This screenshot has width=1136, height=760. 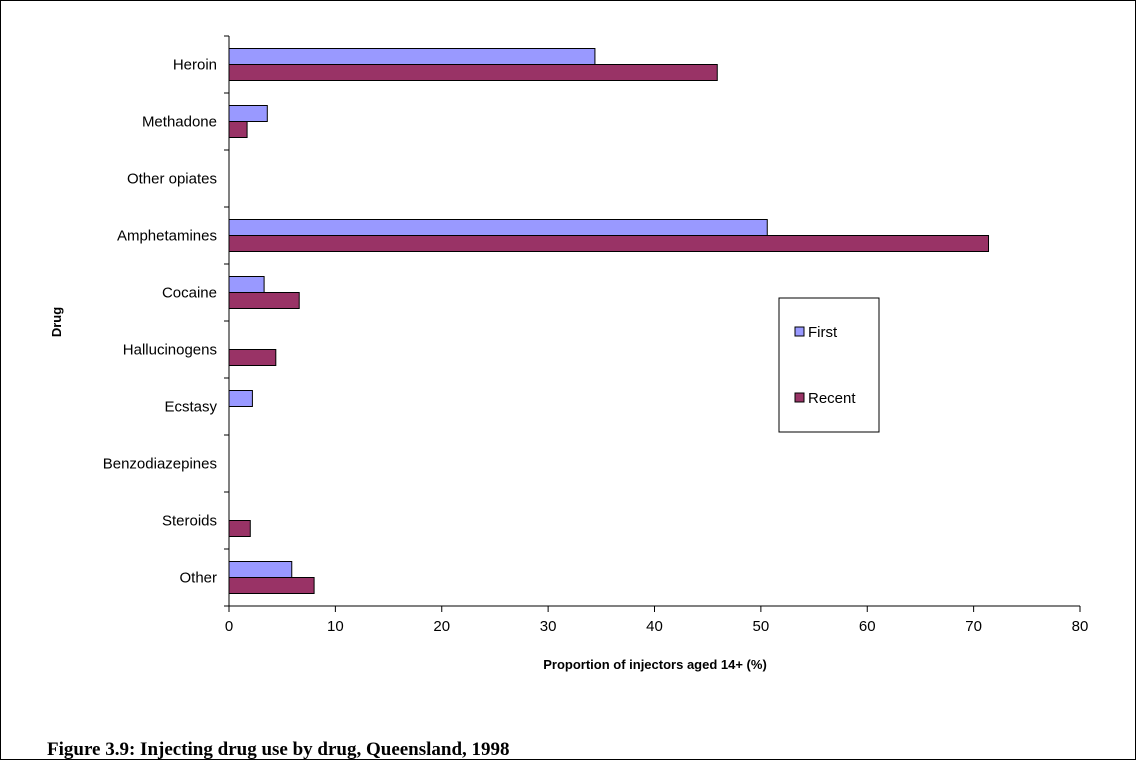 I want to click on y-axis-title: Drug, so click(x=56, y=322).